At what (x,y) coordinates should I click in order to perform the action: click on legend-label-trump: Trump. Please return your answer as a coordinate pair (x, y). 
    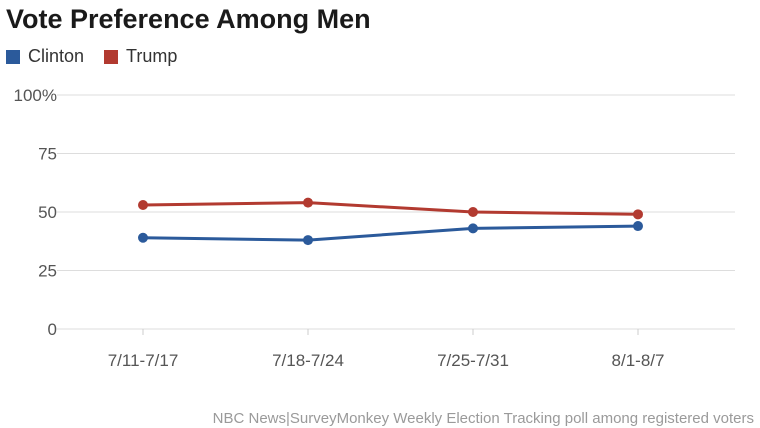
    Looking at the image, I should click on (152, 56).